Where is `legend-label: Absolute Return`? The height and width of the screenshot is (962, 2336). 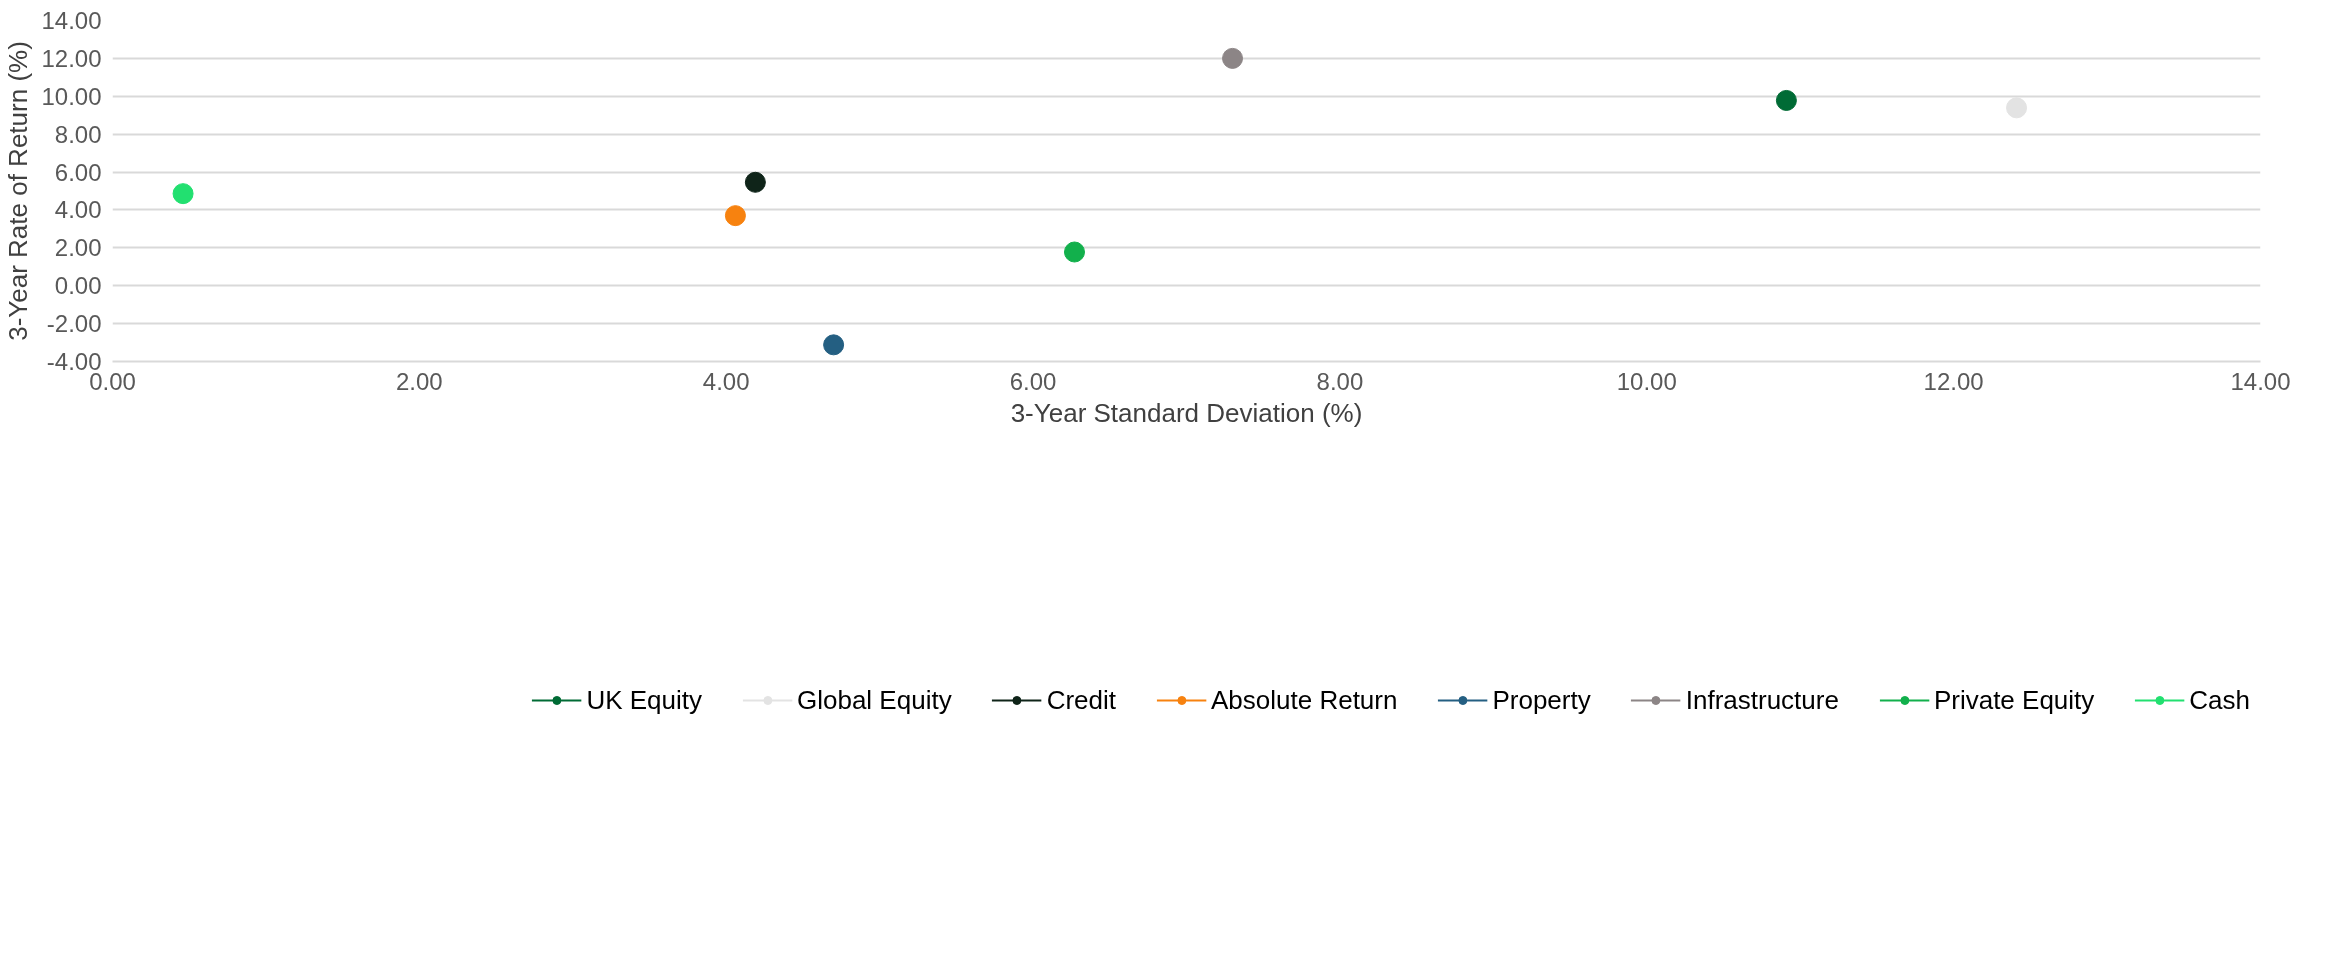 legend-label: Absolute Return is located at coordinates (1304, 700).